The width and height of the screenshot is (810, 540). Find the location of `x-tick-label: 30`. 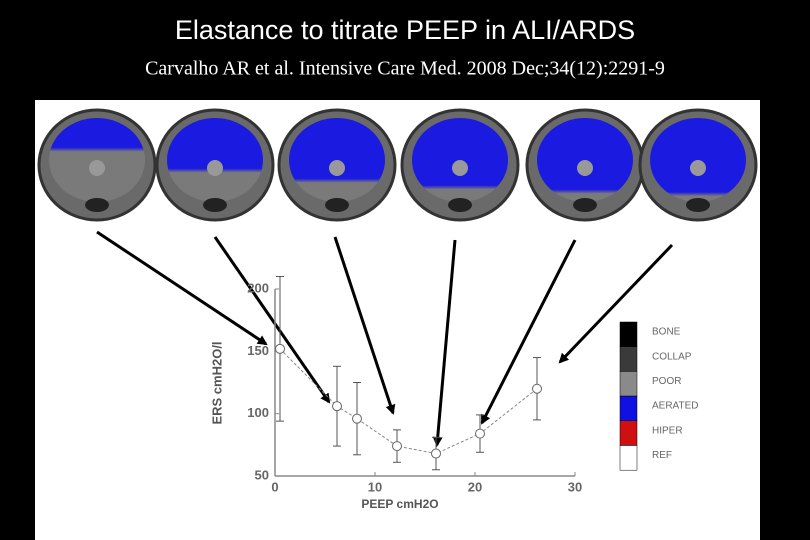

x-tick-label: 30 is located at coordinates (575, 486).